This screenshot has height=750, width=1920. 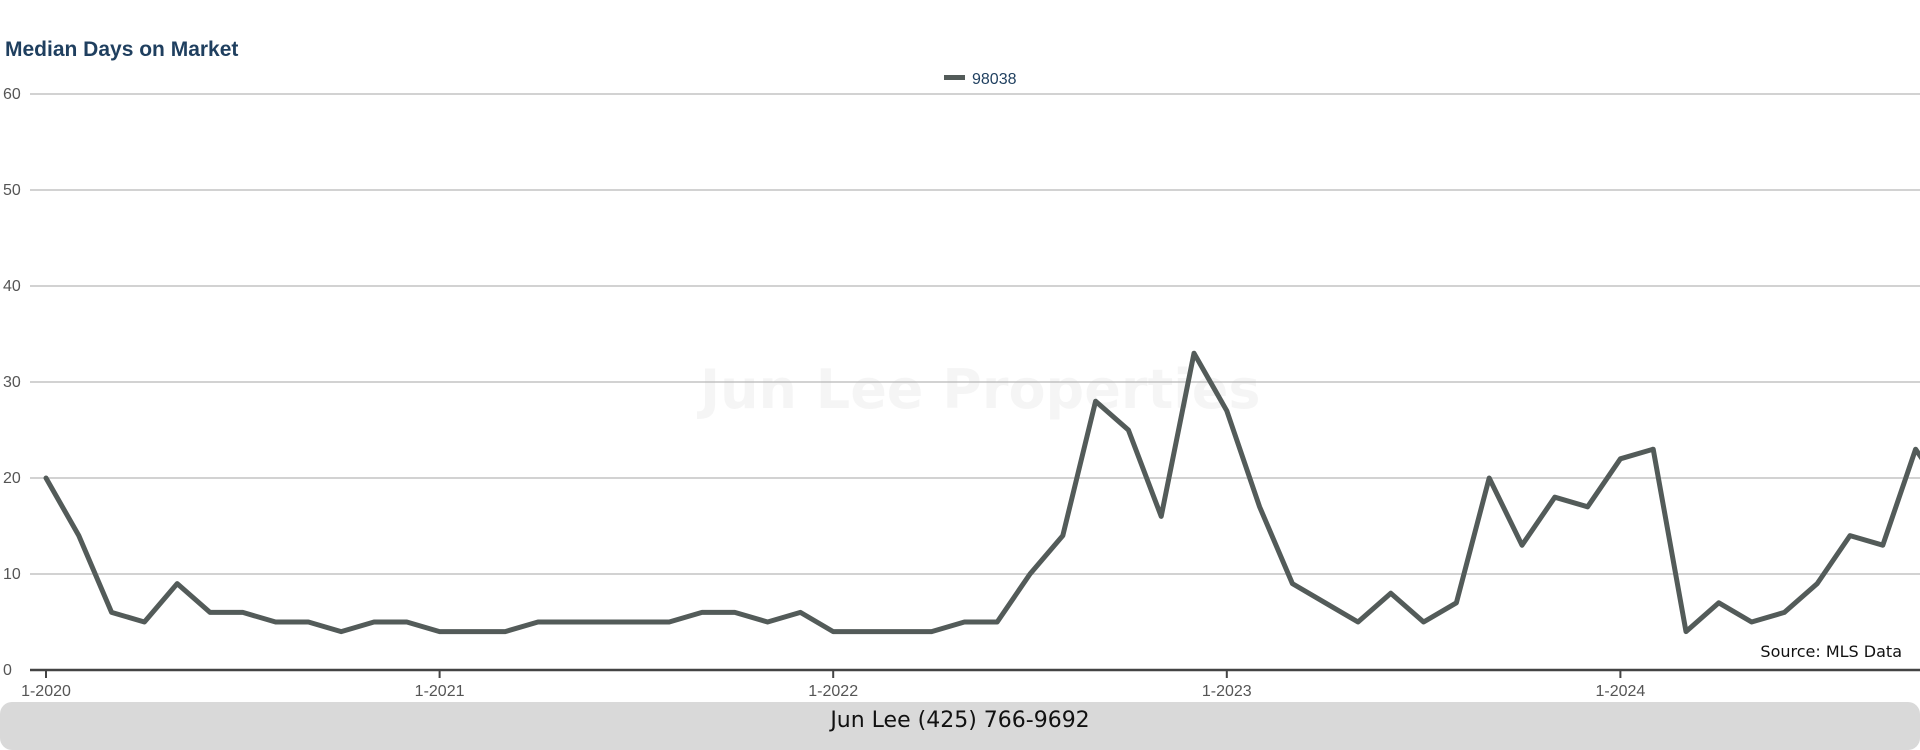 What do you see at coordinates (122, 49) in the screenshot?
I see `chart-title: Median Days on Market` at bounding box center [122, 49].